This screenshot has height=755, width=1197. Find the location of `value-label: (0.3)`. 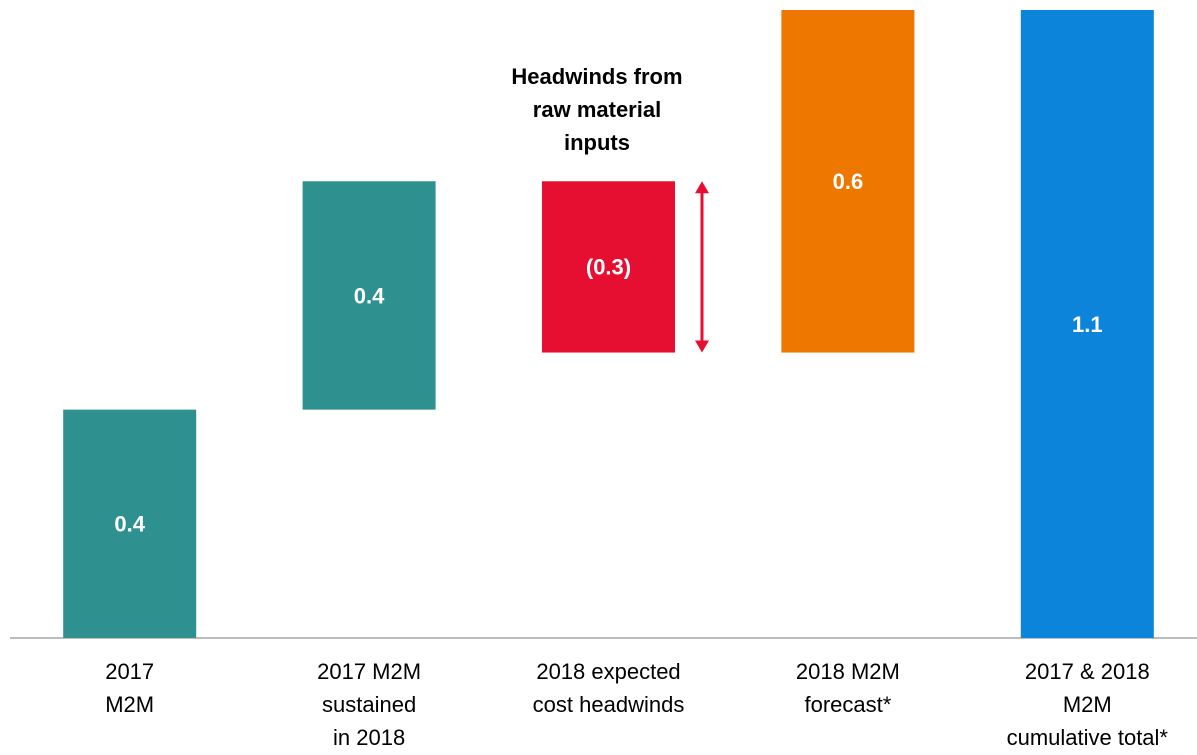

value-label: (0.3) is located at coordinates (608, 267).